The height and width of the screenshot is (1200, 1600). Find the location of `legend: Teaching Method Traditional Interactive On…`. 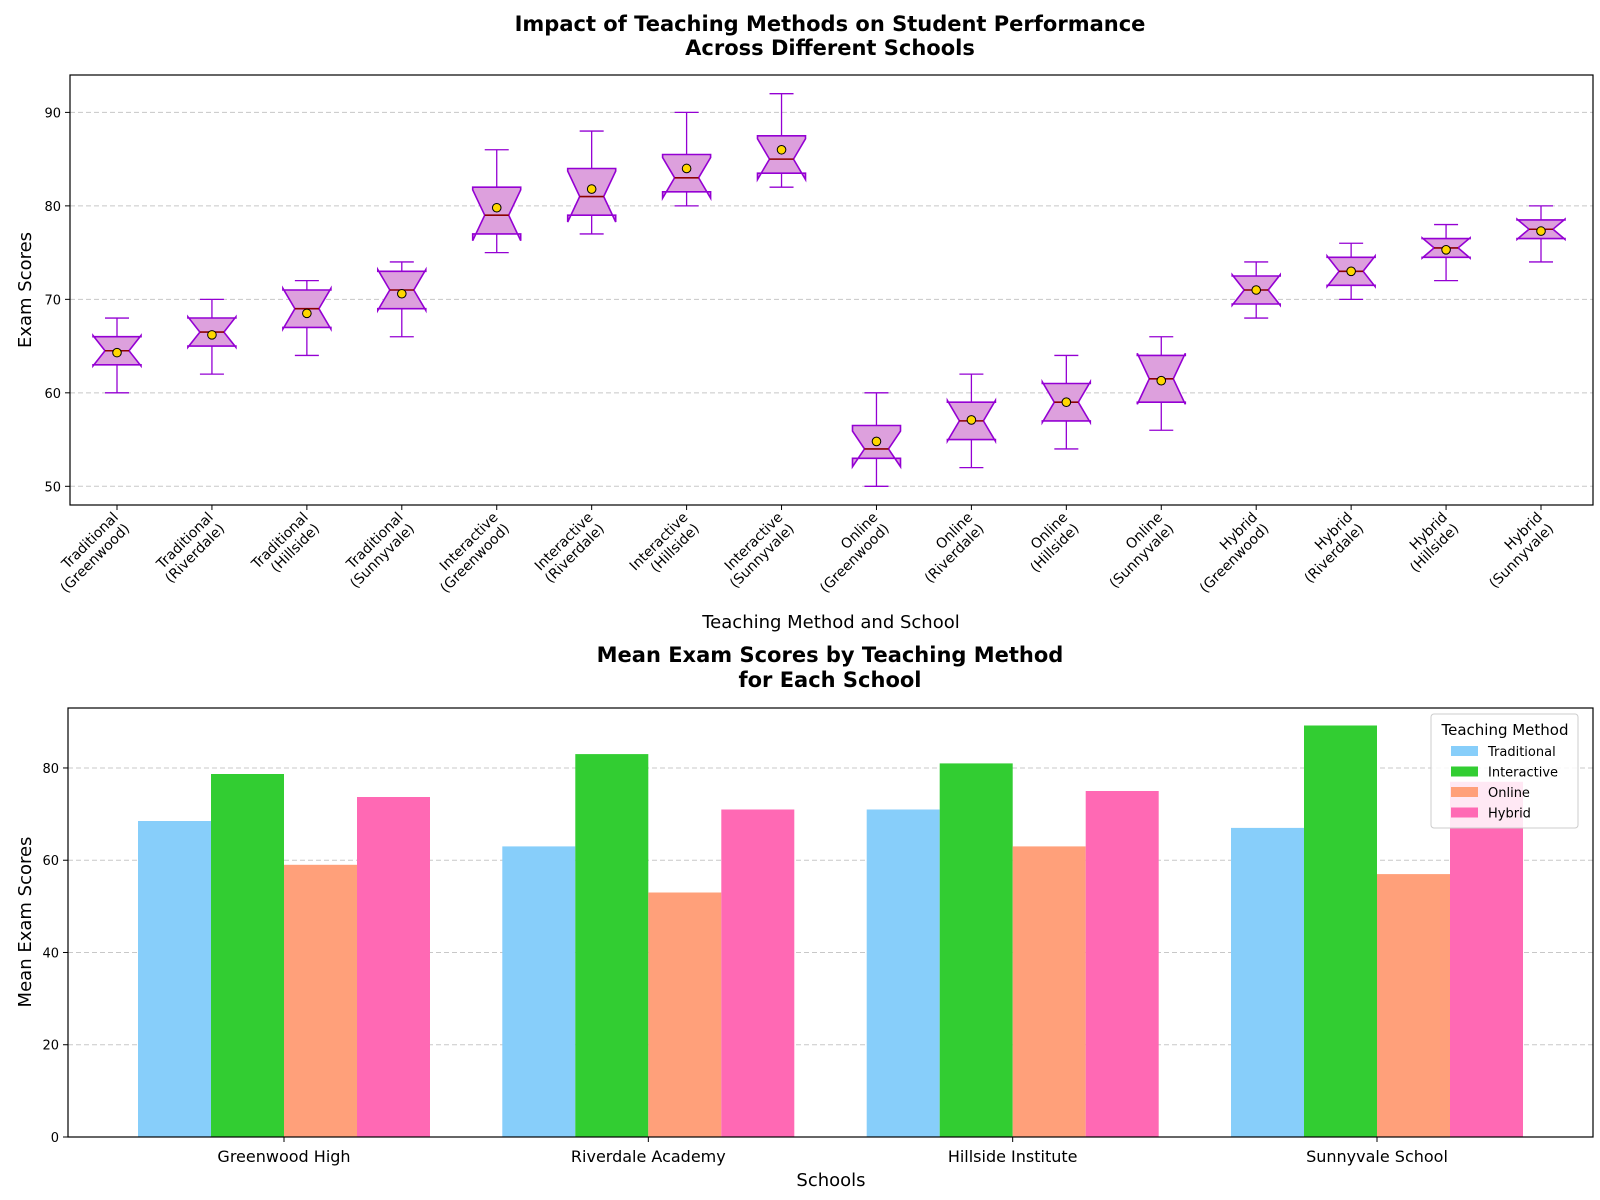

legend: Teaching Method Traditional Interactive On… is located at coordinates (1504, 771).